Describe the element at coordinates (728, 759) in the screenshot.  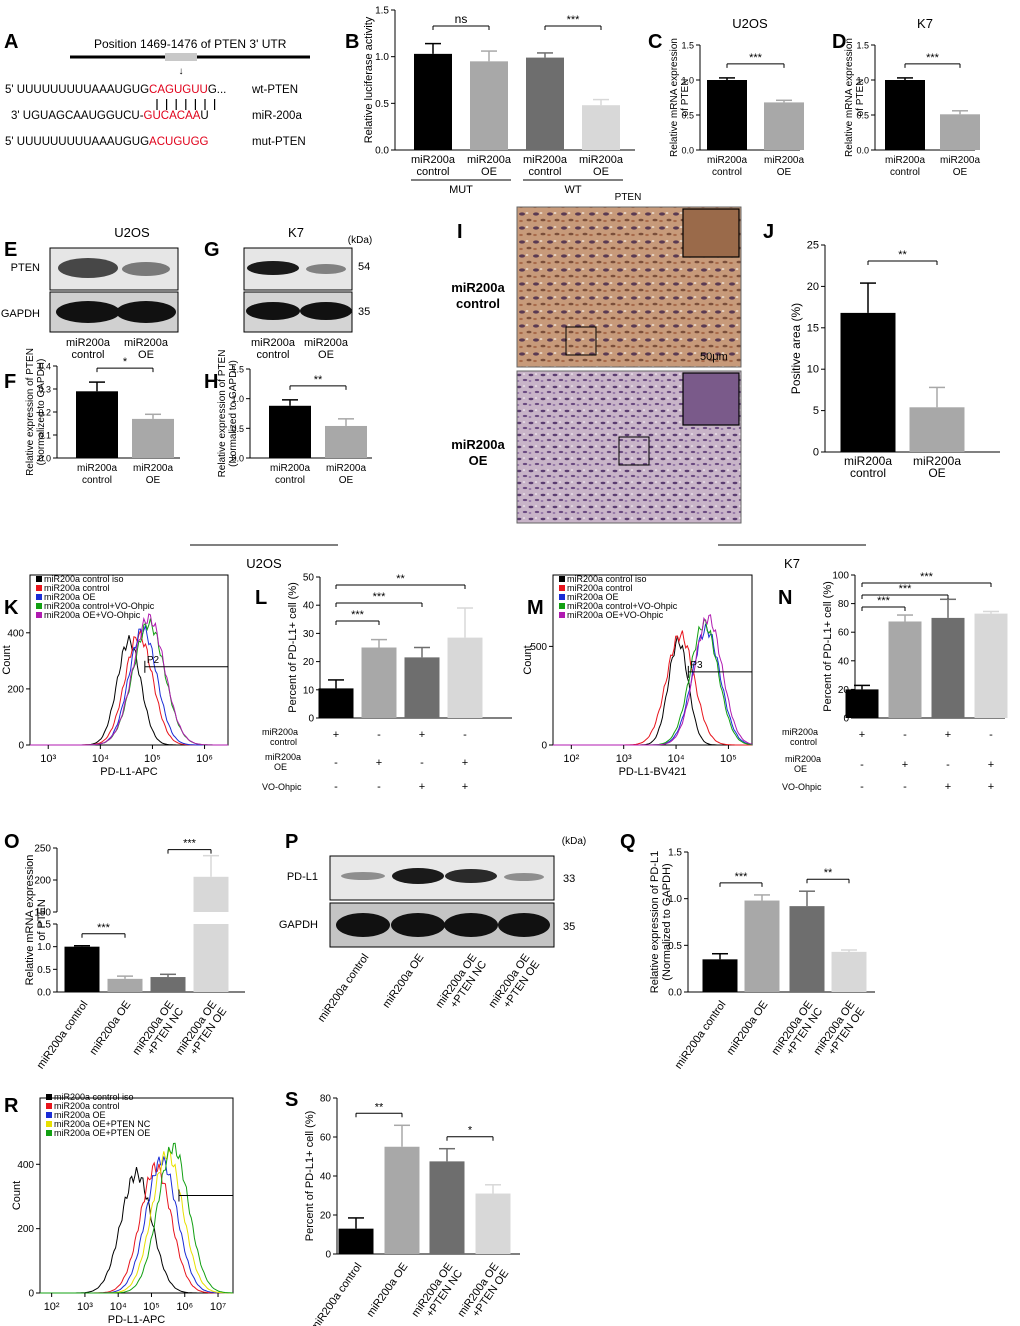
I see `flow-m-xtick-3: 10⁵` at that location.